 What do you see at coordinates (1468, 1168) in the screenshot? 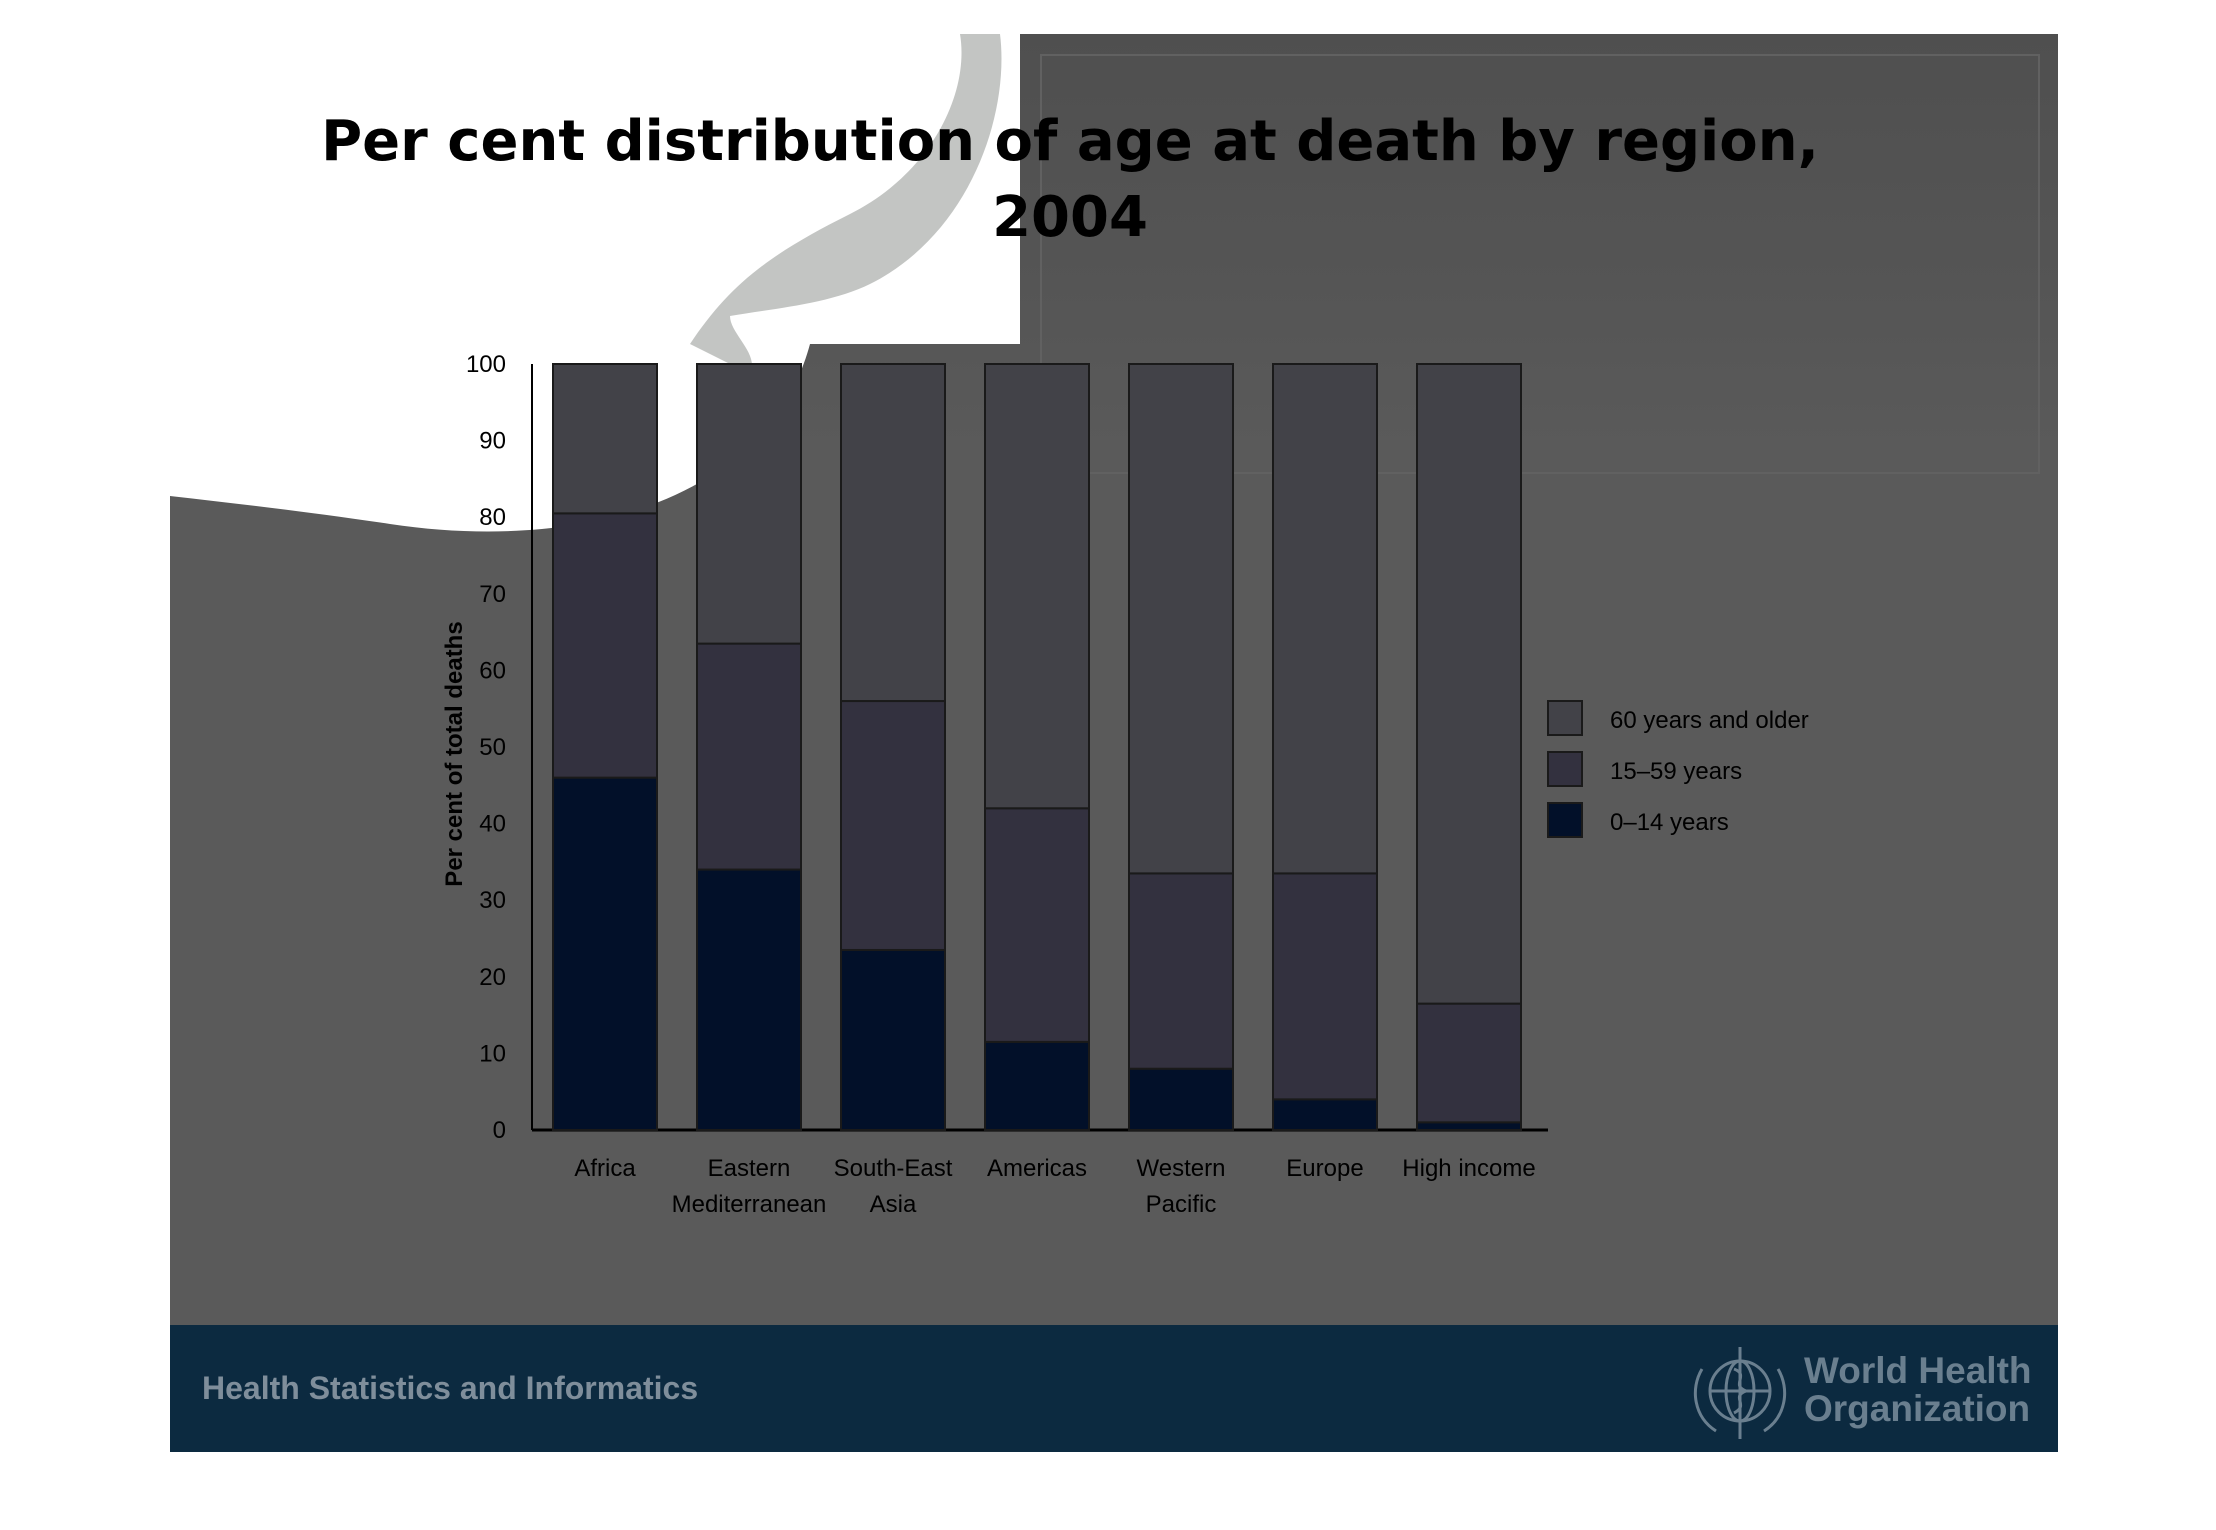
I see `x-tick-label: High income` at bounding box center [1468, 1168].